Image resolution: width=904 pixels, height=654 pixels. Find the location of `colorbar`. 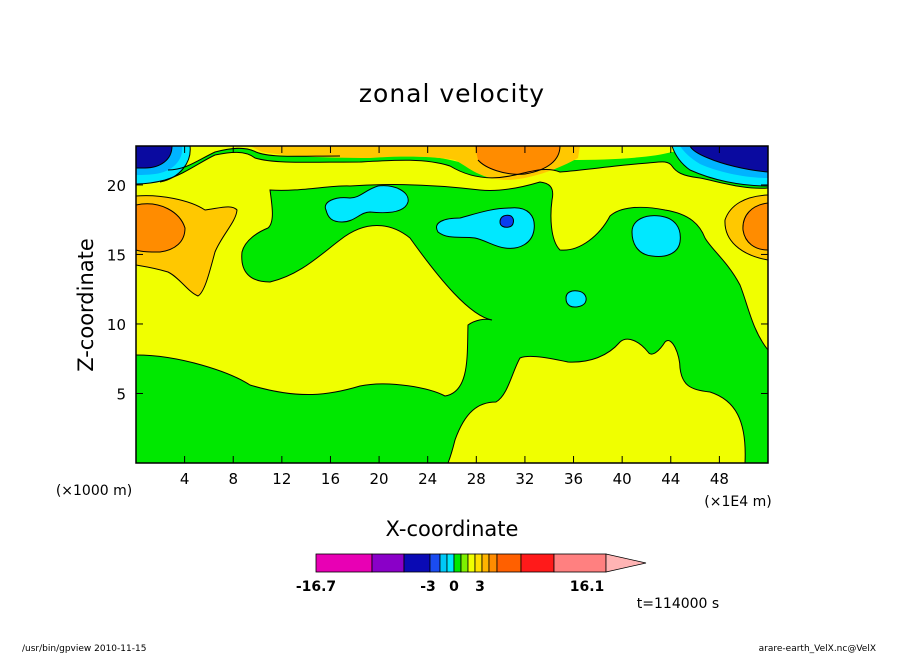

colorbar is located at coordinates (481, 563).